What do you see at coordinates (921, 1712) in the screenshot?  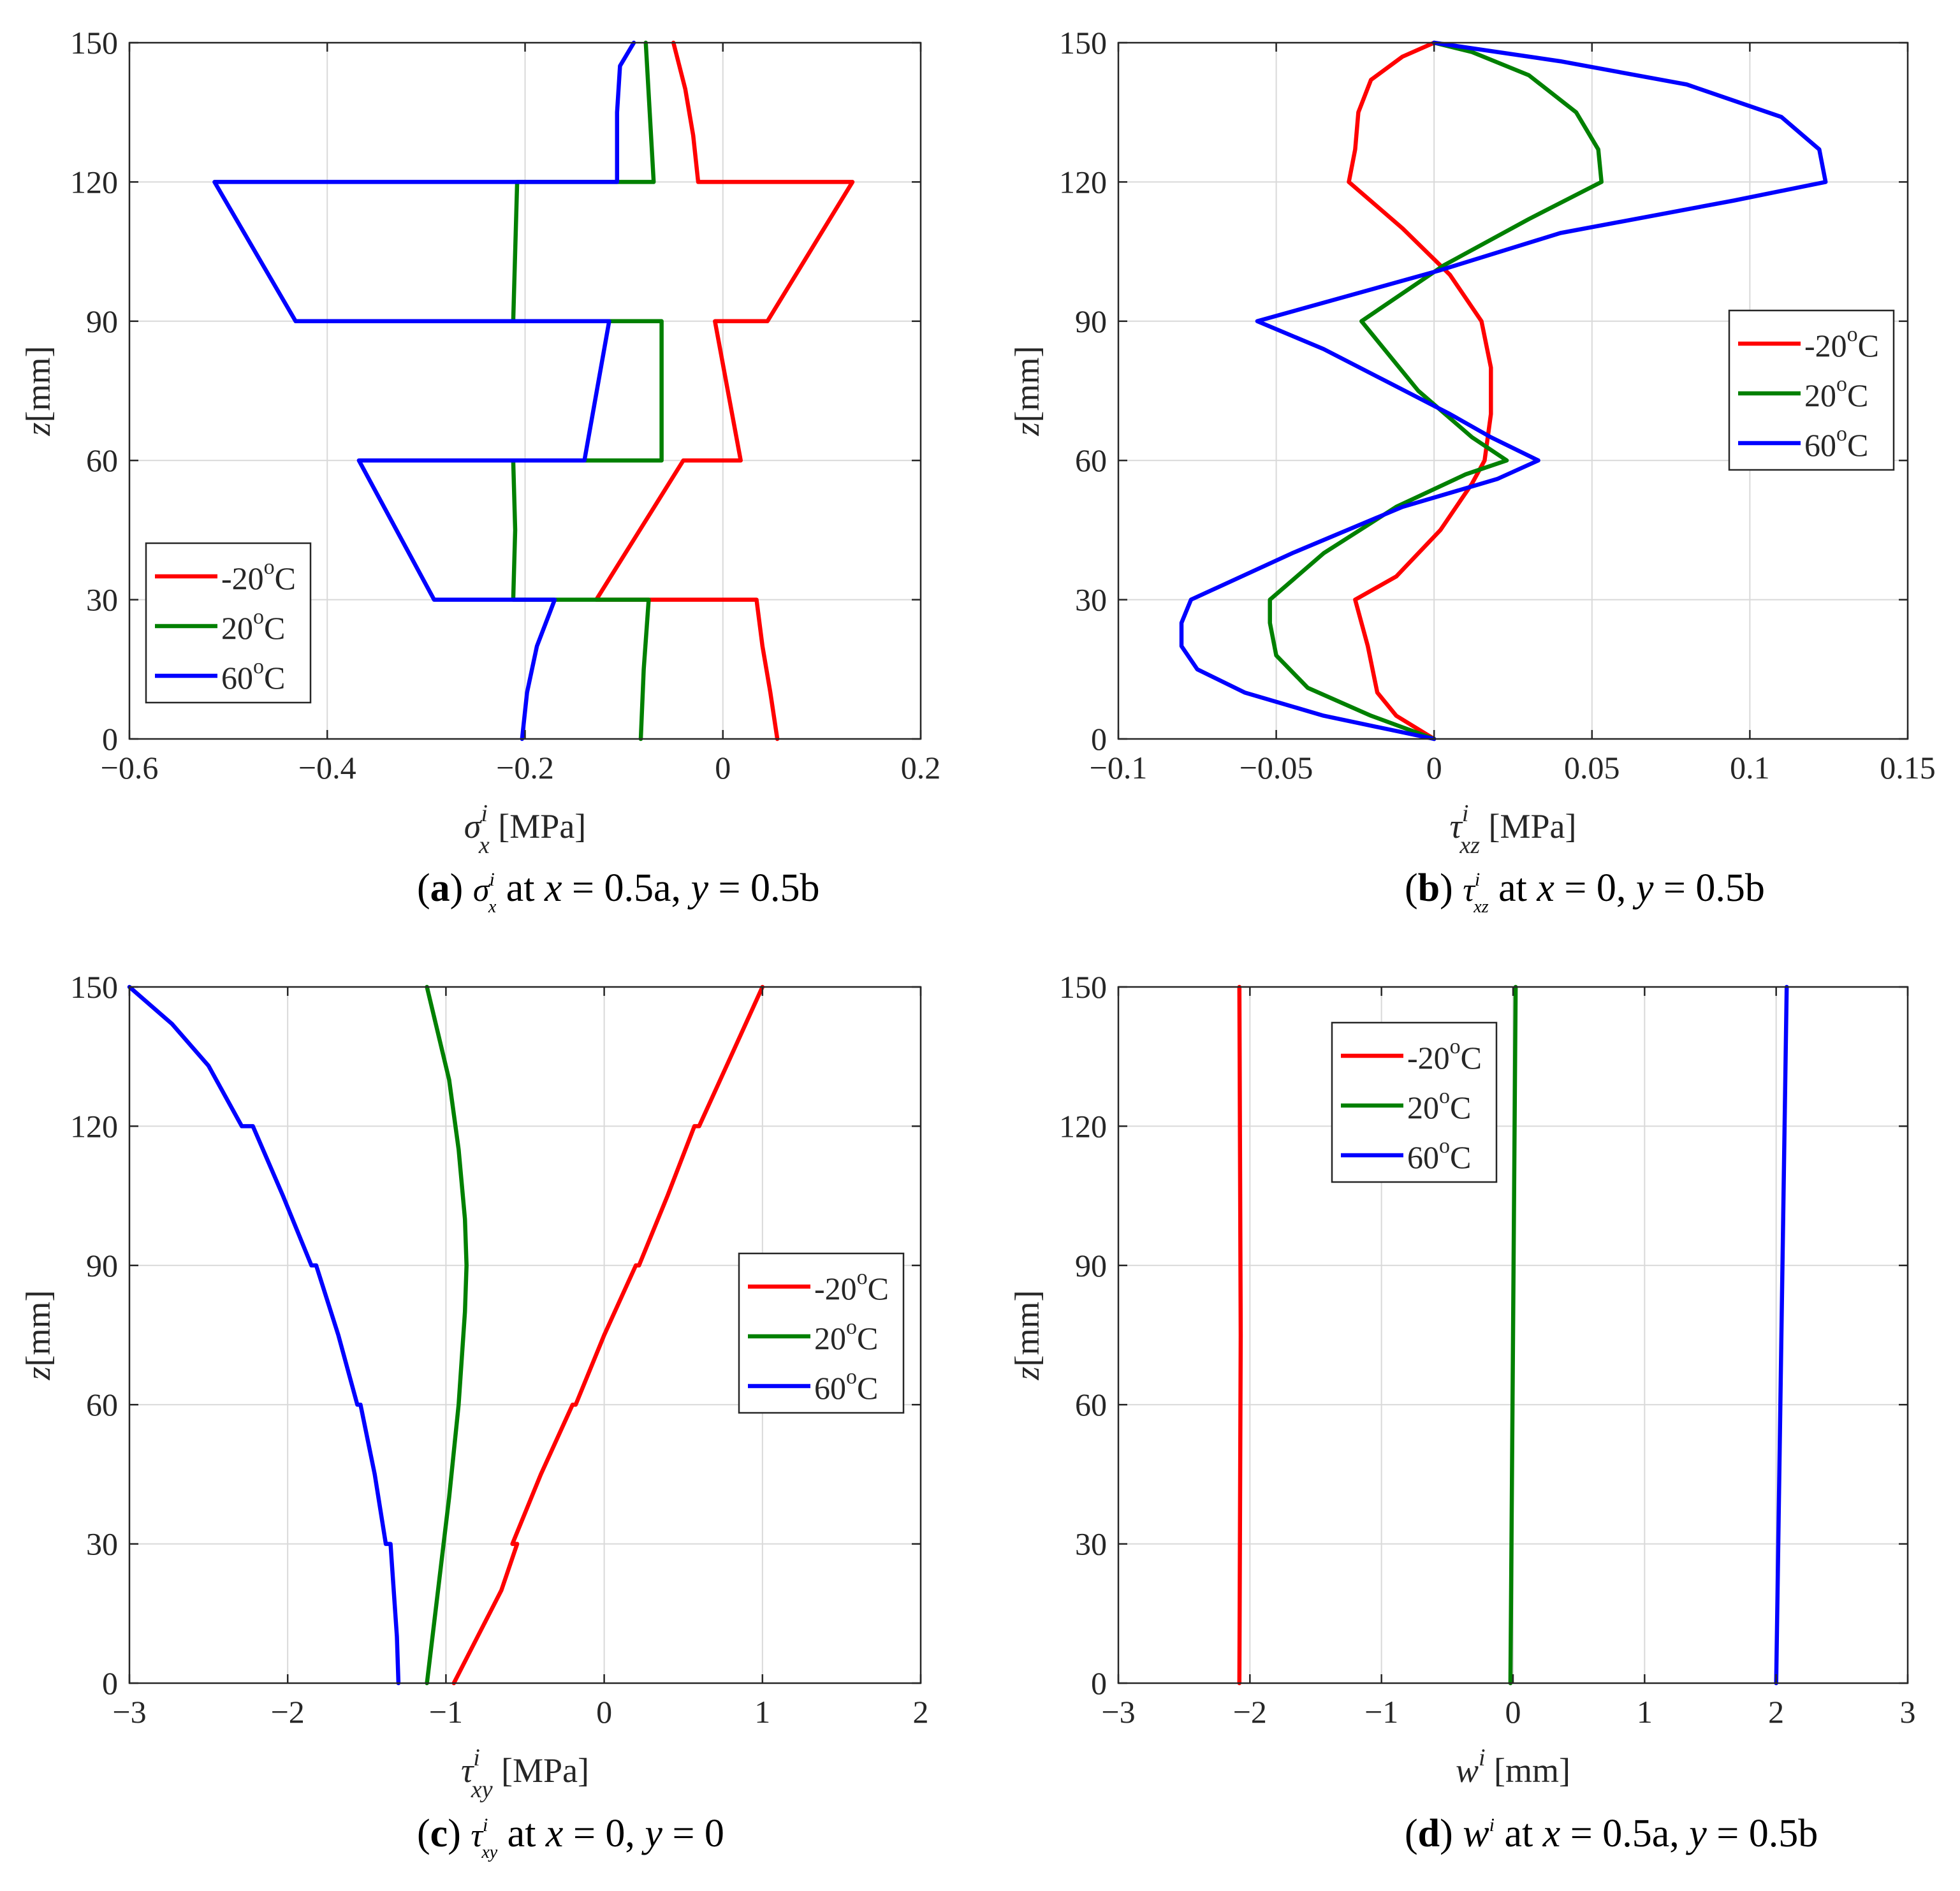 I see `x-tick-label: 2` at bounding box center [921, 1712].